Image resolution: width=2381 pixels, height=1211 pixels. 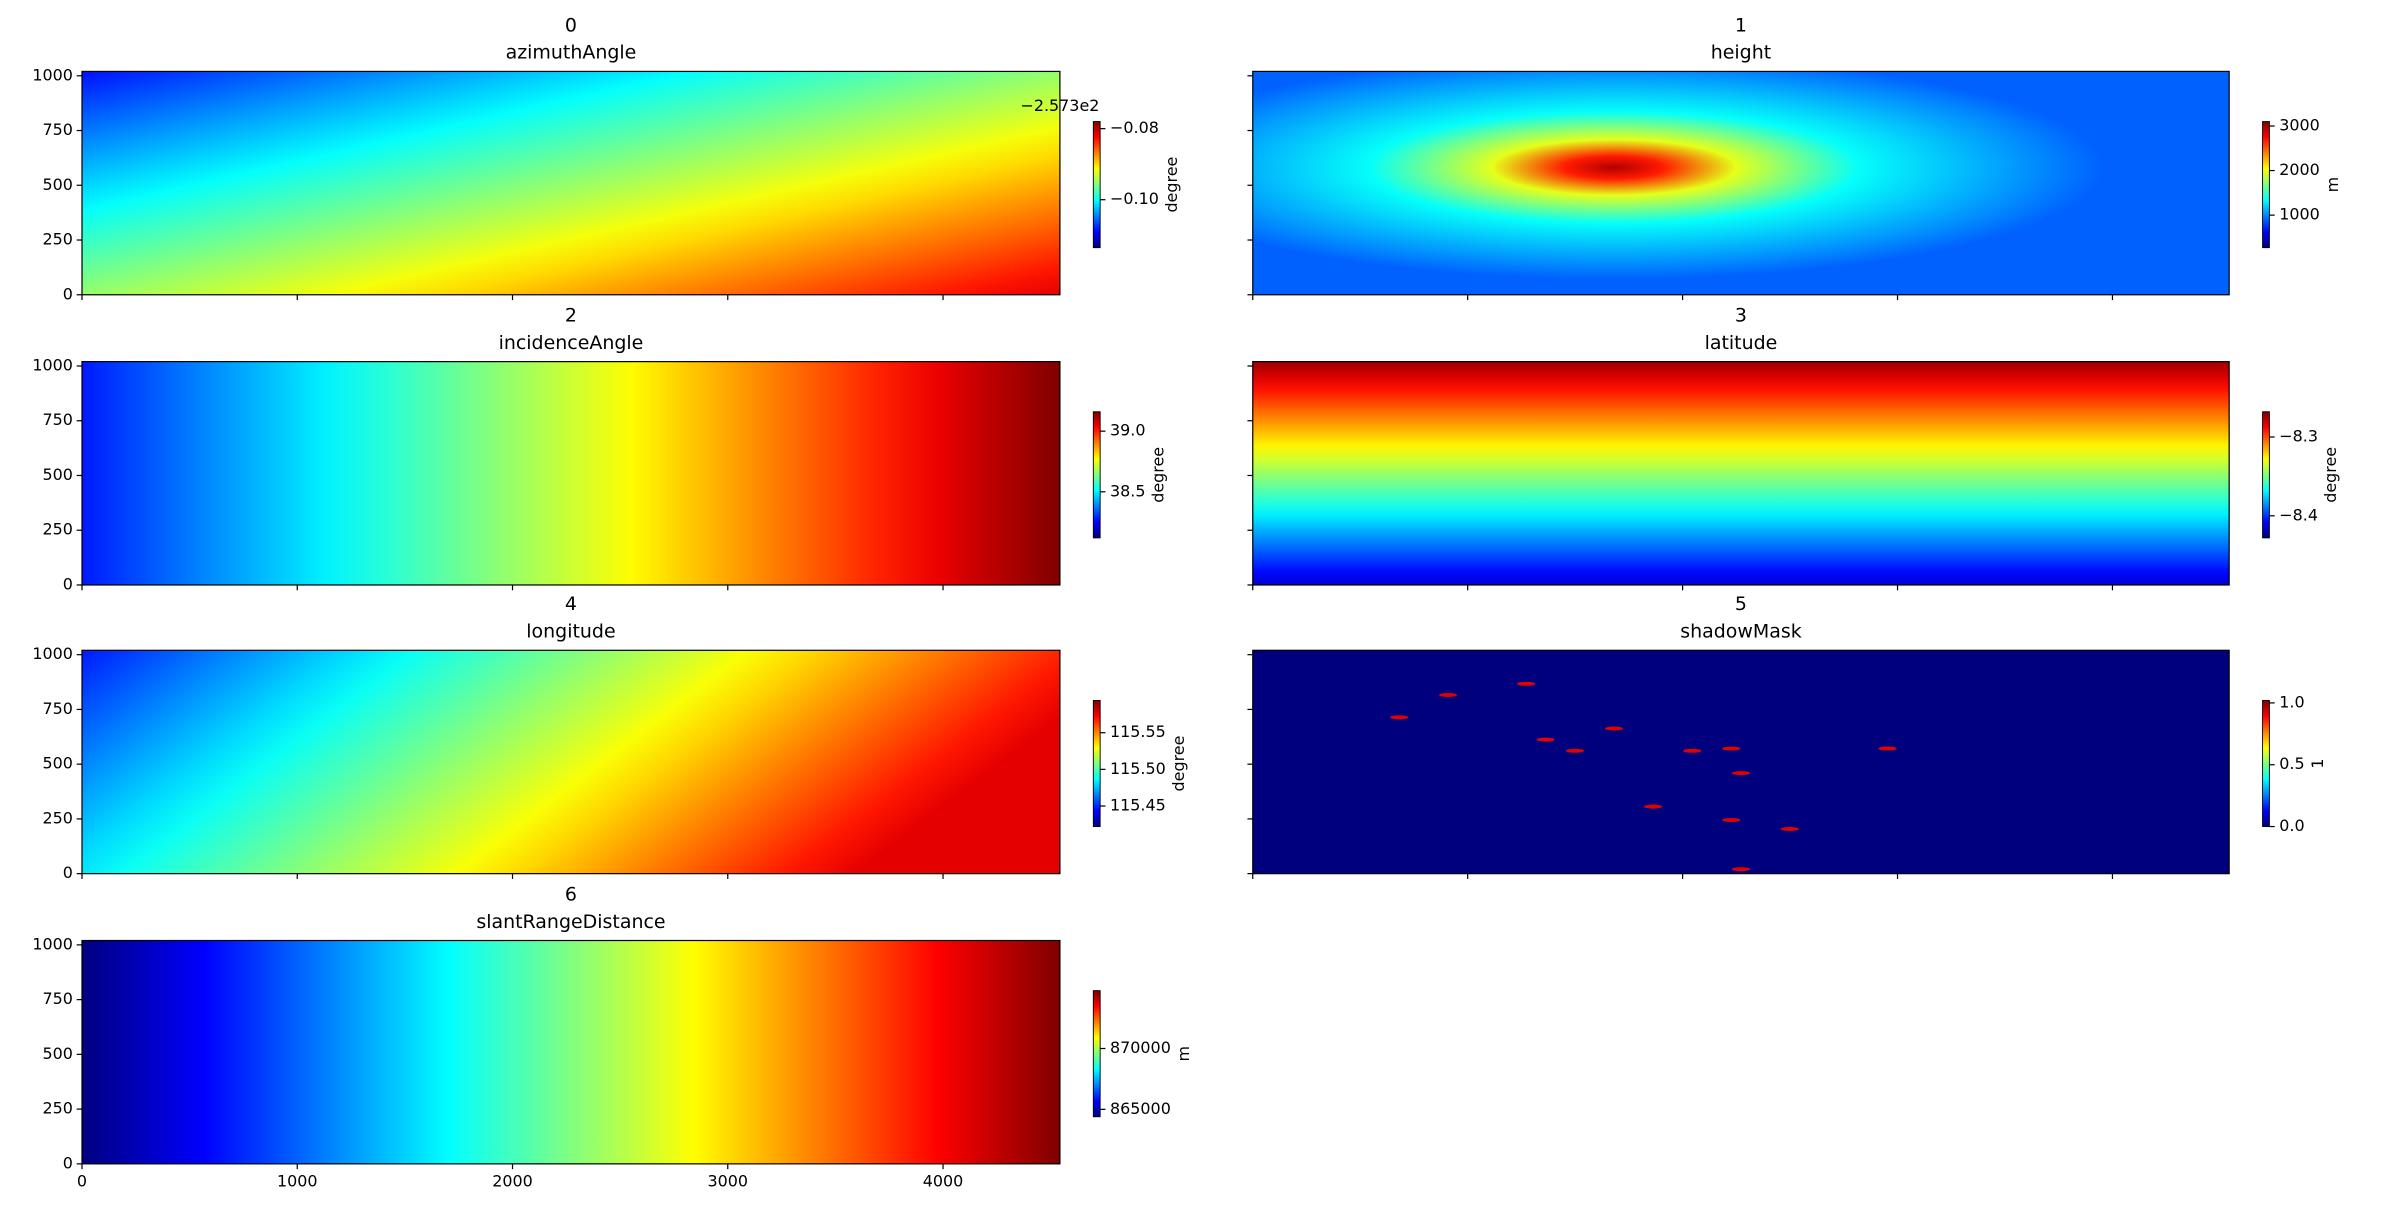 I want to click on x-tick-label: 4000, so click(x=943, y=1181).